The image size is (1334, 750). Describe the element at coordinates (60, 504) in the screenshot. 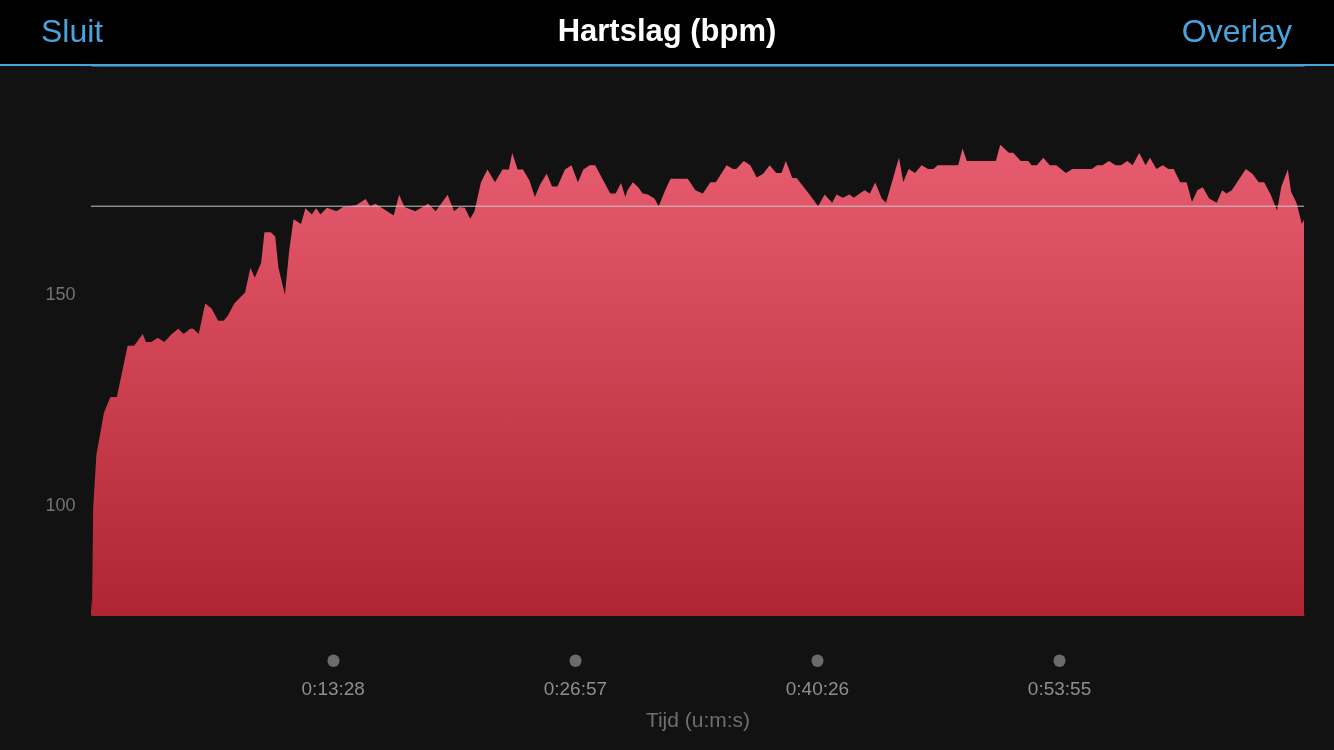

I see `y-tick-label: 100` at that location.